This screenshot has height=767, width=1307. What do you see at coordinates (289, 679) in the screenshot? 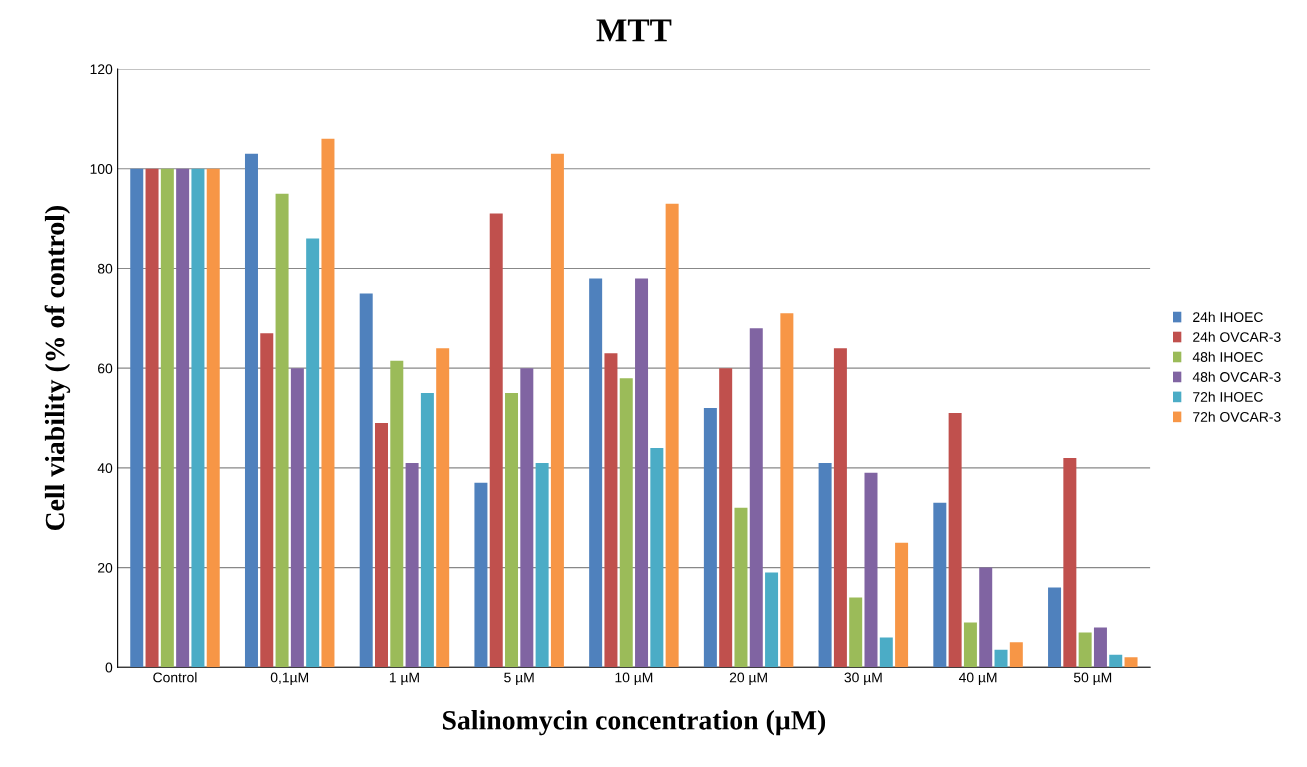
I see `x-tick-label: 0,1µM` at bounding box center [289, 679].